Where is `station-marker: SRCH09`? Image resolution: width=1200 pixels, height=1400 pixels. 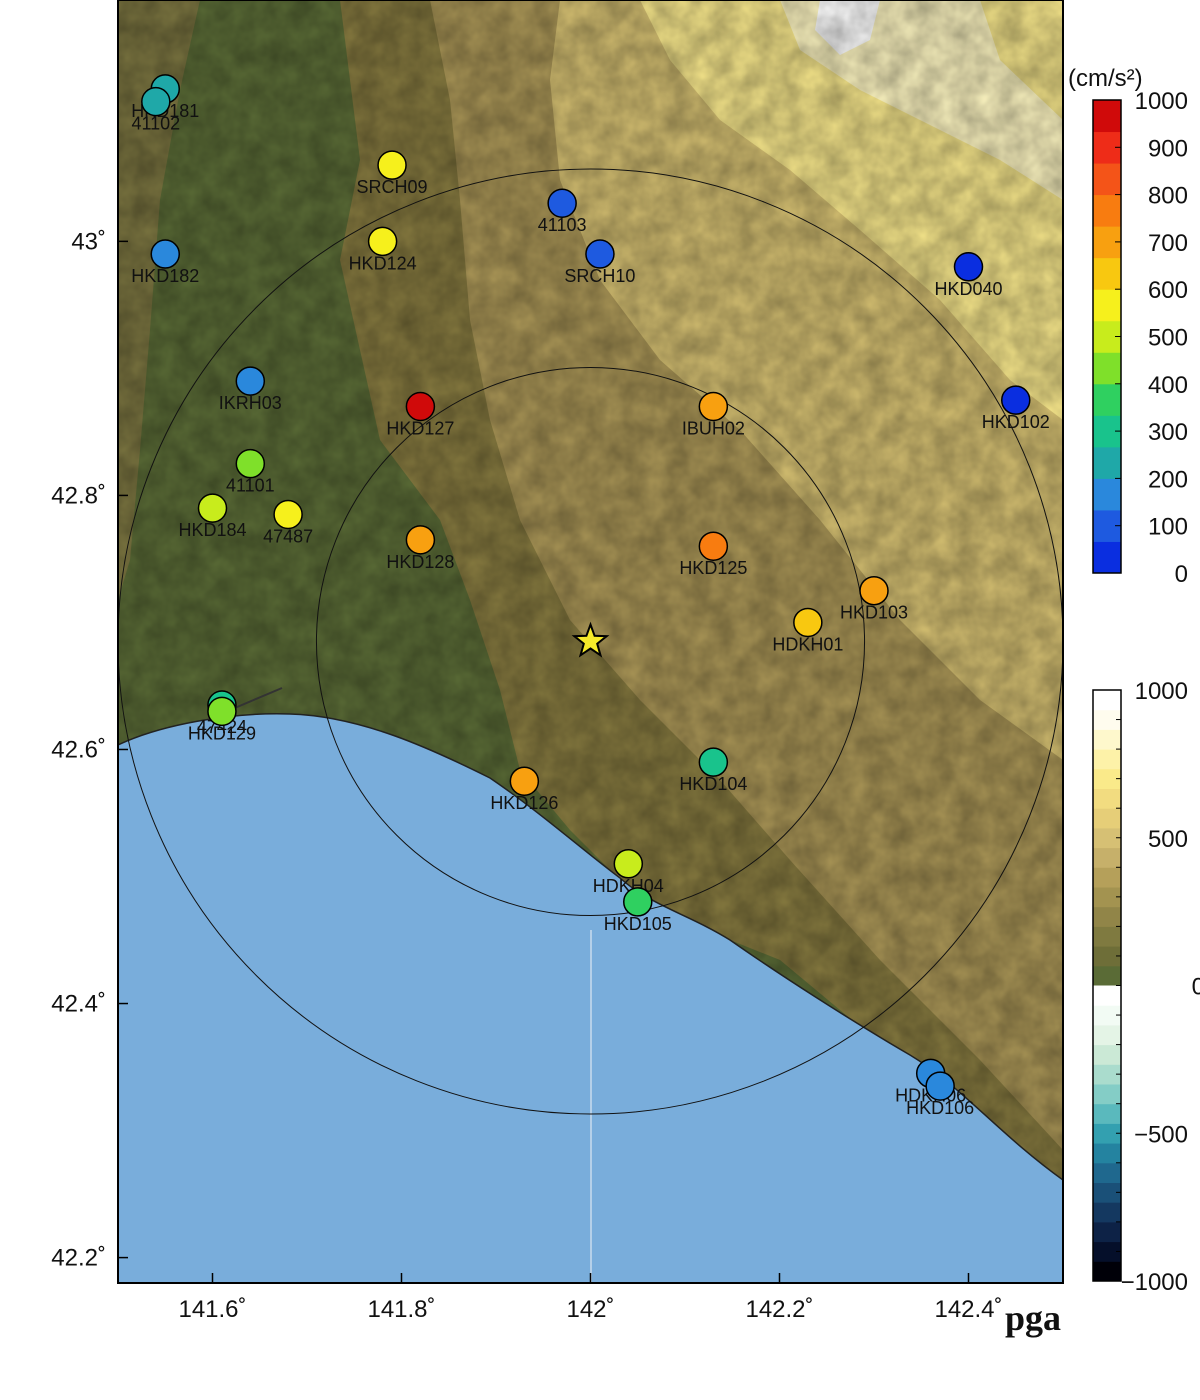
station-marker: SRCH09 is located at coordinates (392, 173).